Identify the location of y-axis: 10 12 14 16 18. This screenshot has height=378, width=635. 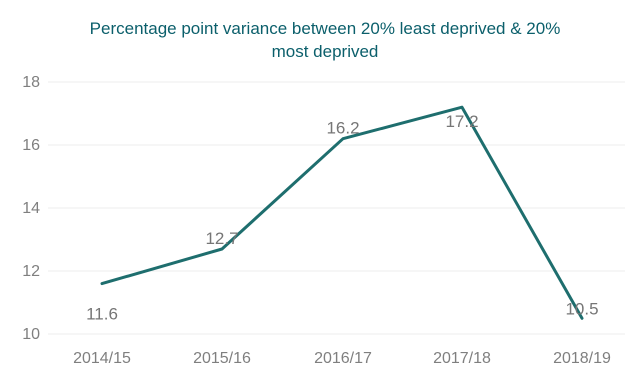
(31, 208).